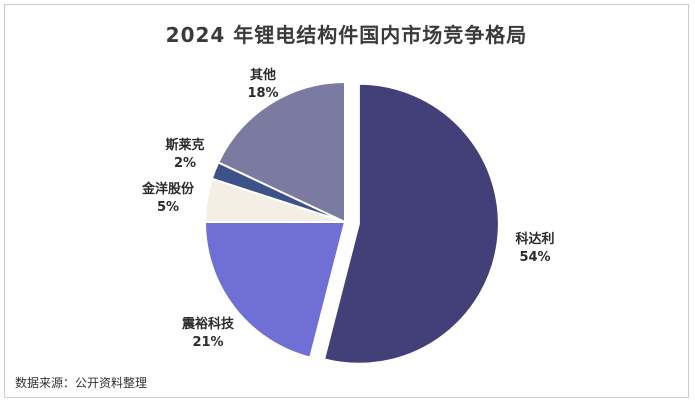 Image resolution: width=695 pixels, height=404 pixels. What do you see at coordinates (207, 342) in the screenshot?
I see `slice-value-label: 21%` at bounding box center [207, 342].